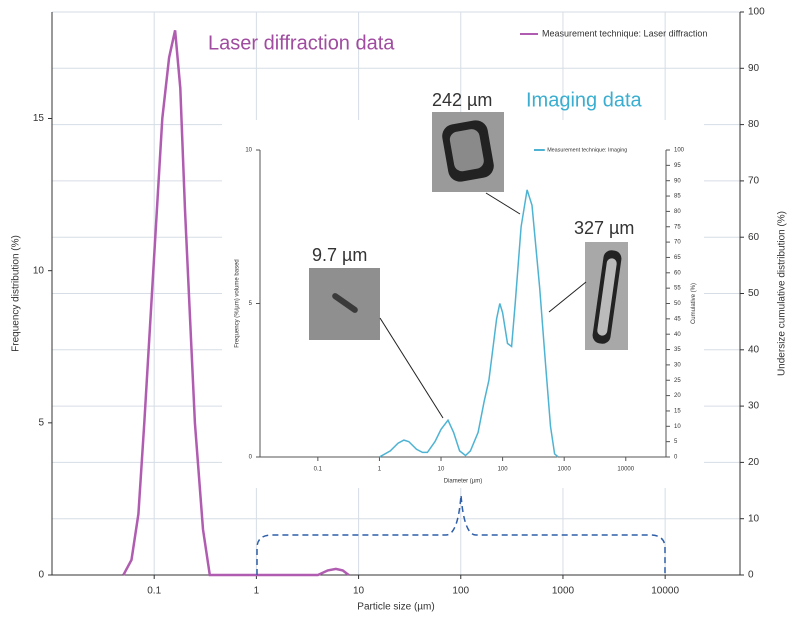  I want to click on y2-axis-label: Undersize cumulative distribution (%), so click(782, 293).